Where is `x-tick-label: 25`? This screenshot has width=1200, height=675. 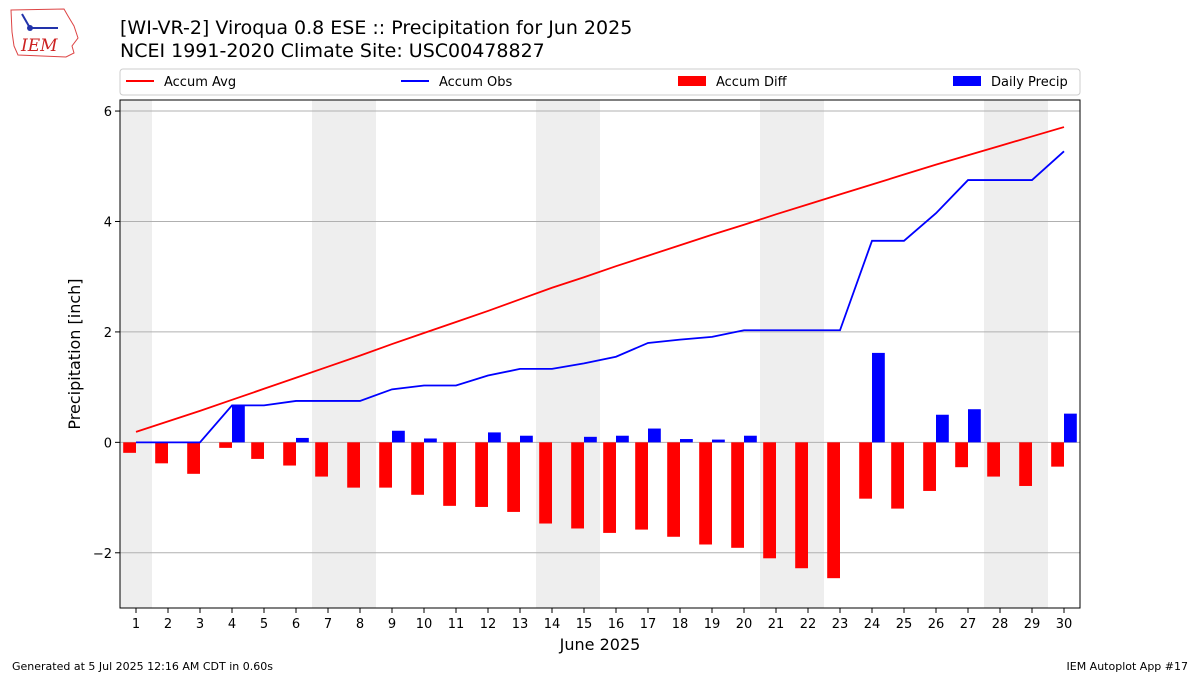 x-tick-label: 25 is located at coordinates (904, 624).